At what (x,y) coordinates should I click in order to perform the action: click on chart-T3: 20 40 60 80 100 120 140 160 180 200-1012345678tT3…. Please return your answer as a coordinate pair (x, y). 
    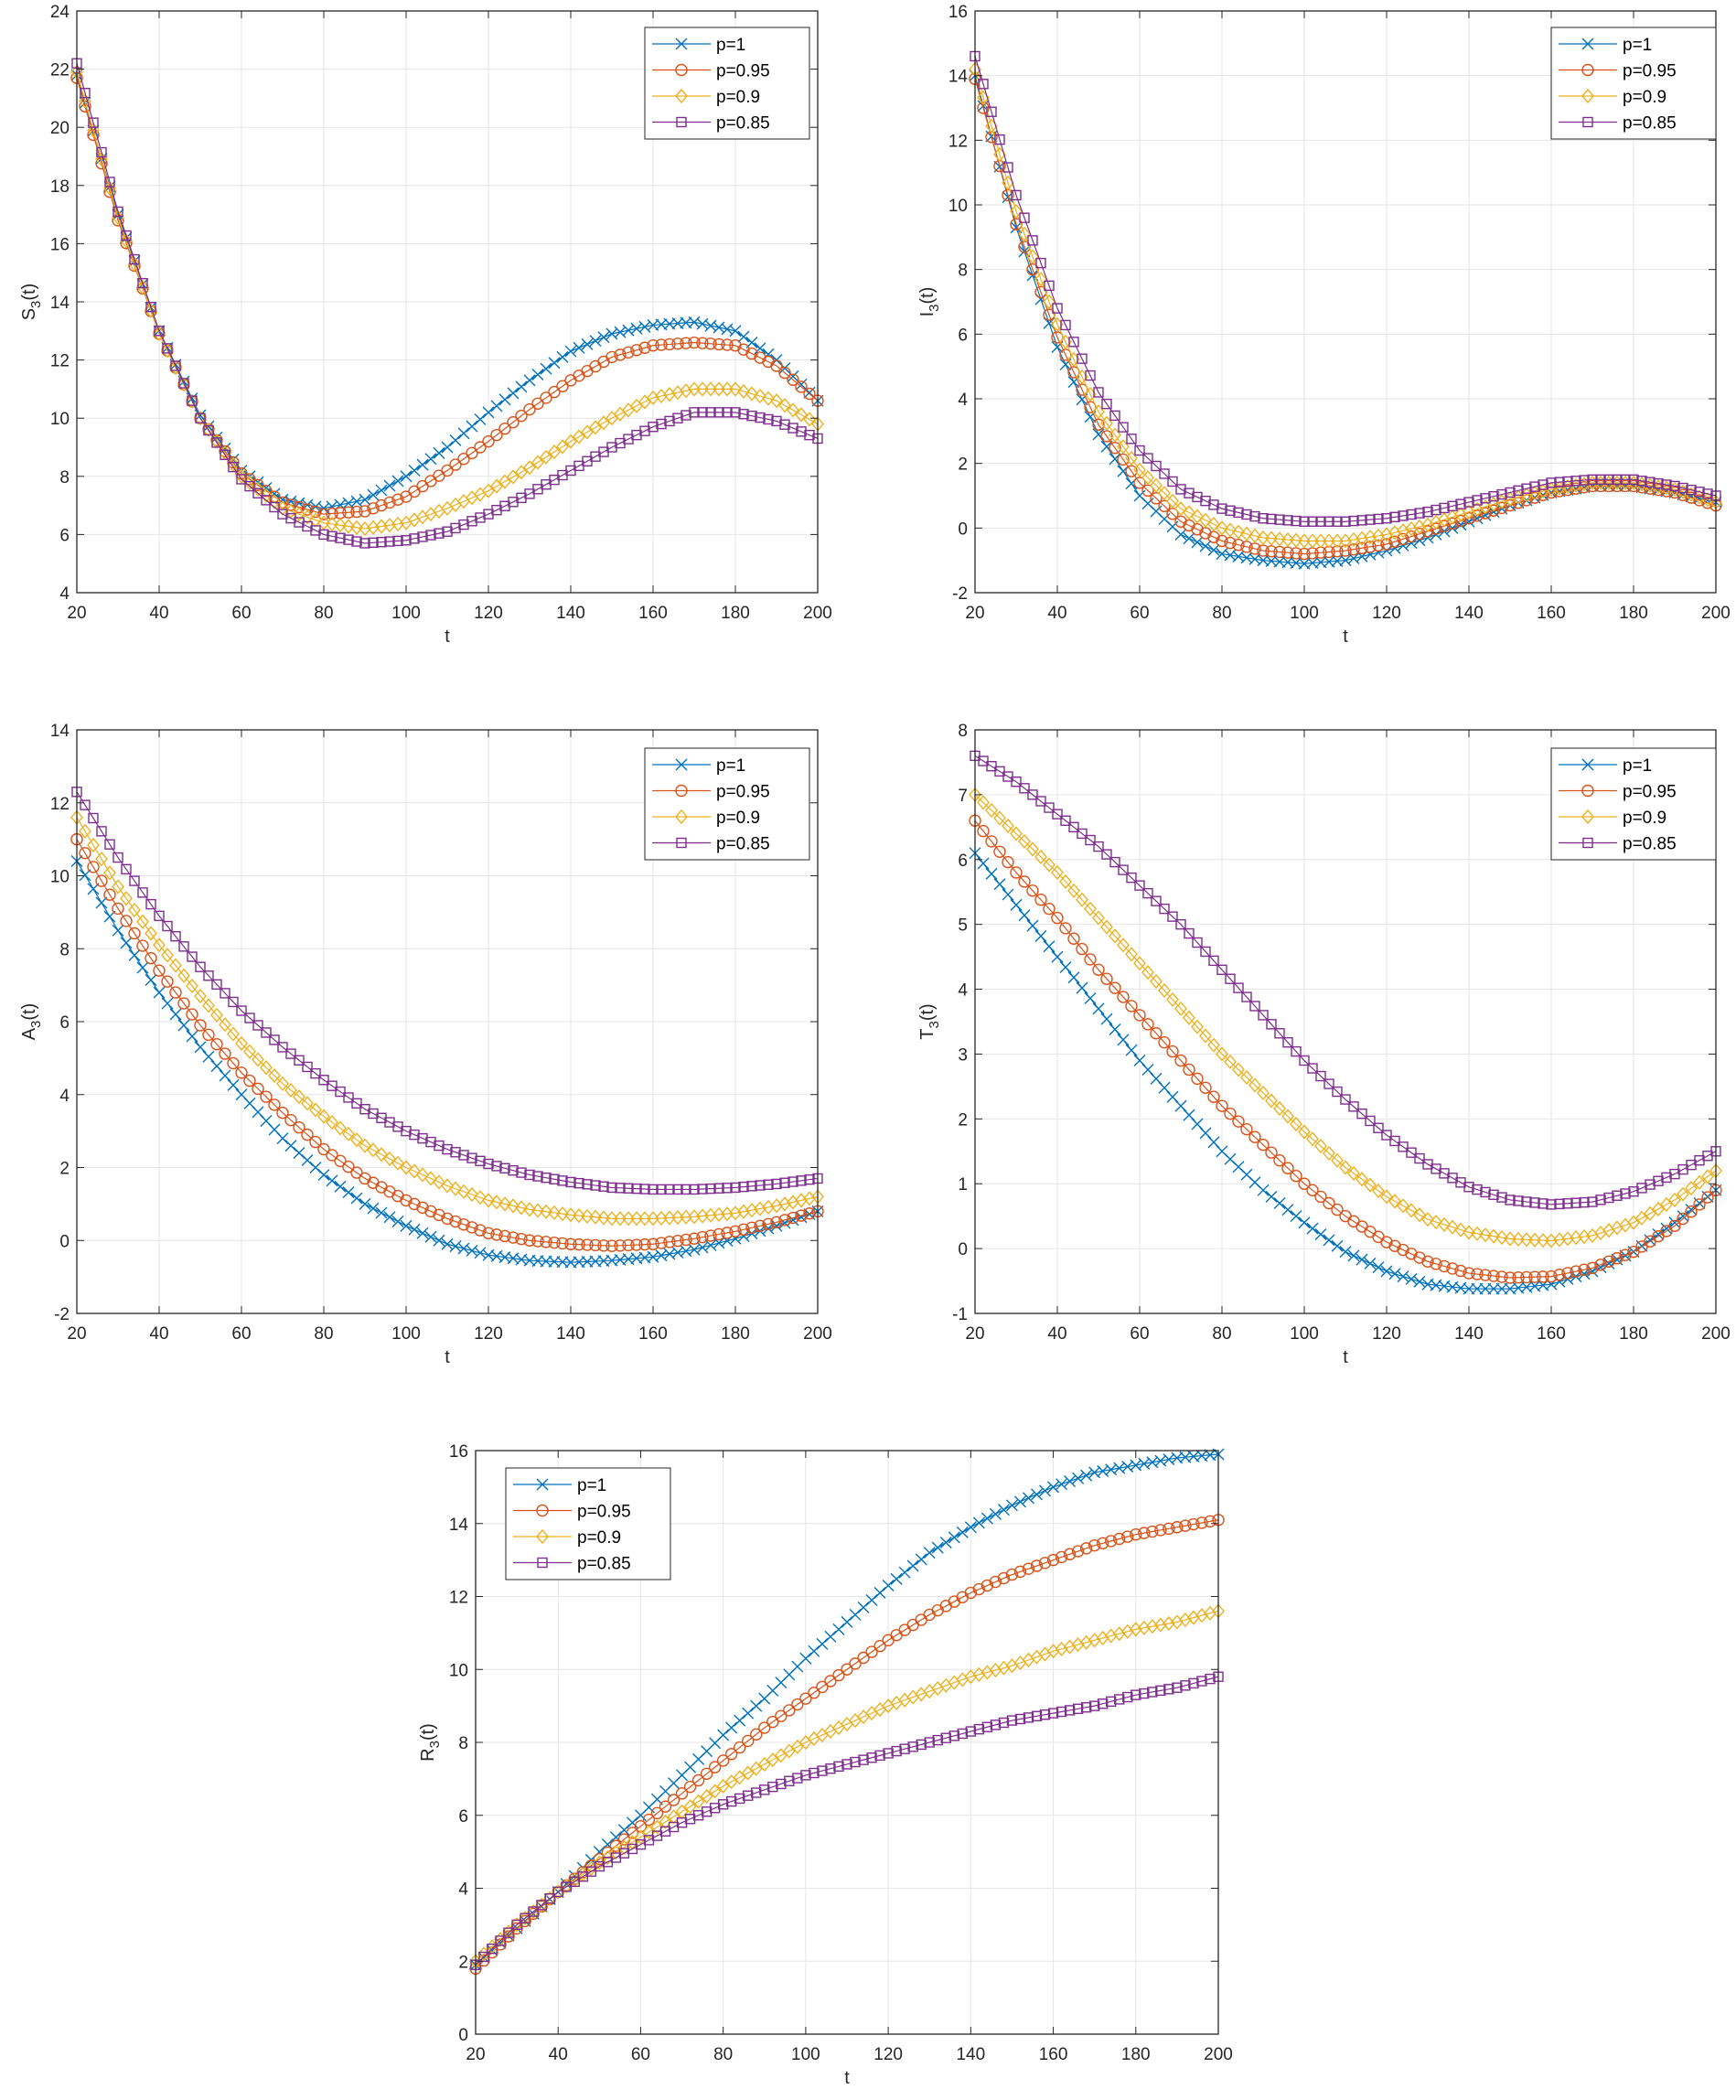
    Looking at the image, I should click on (1324, 1044).